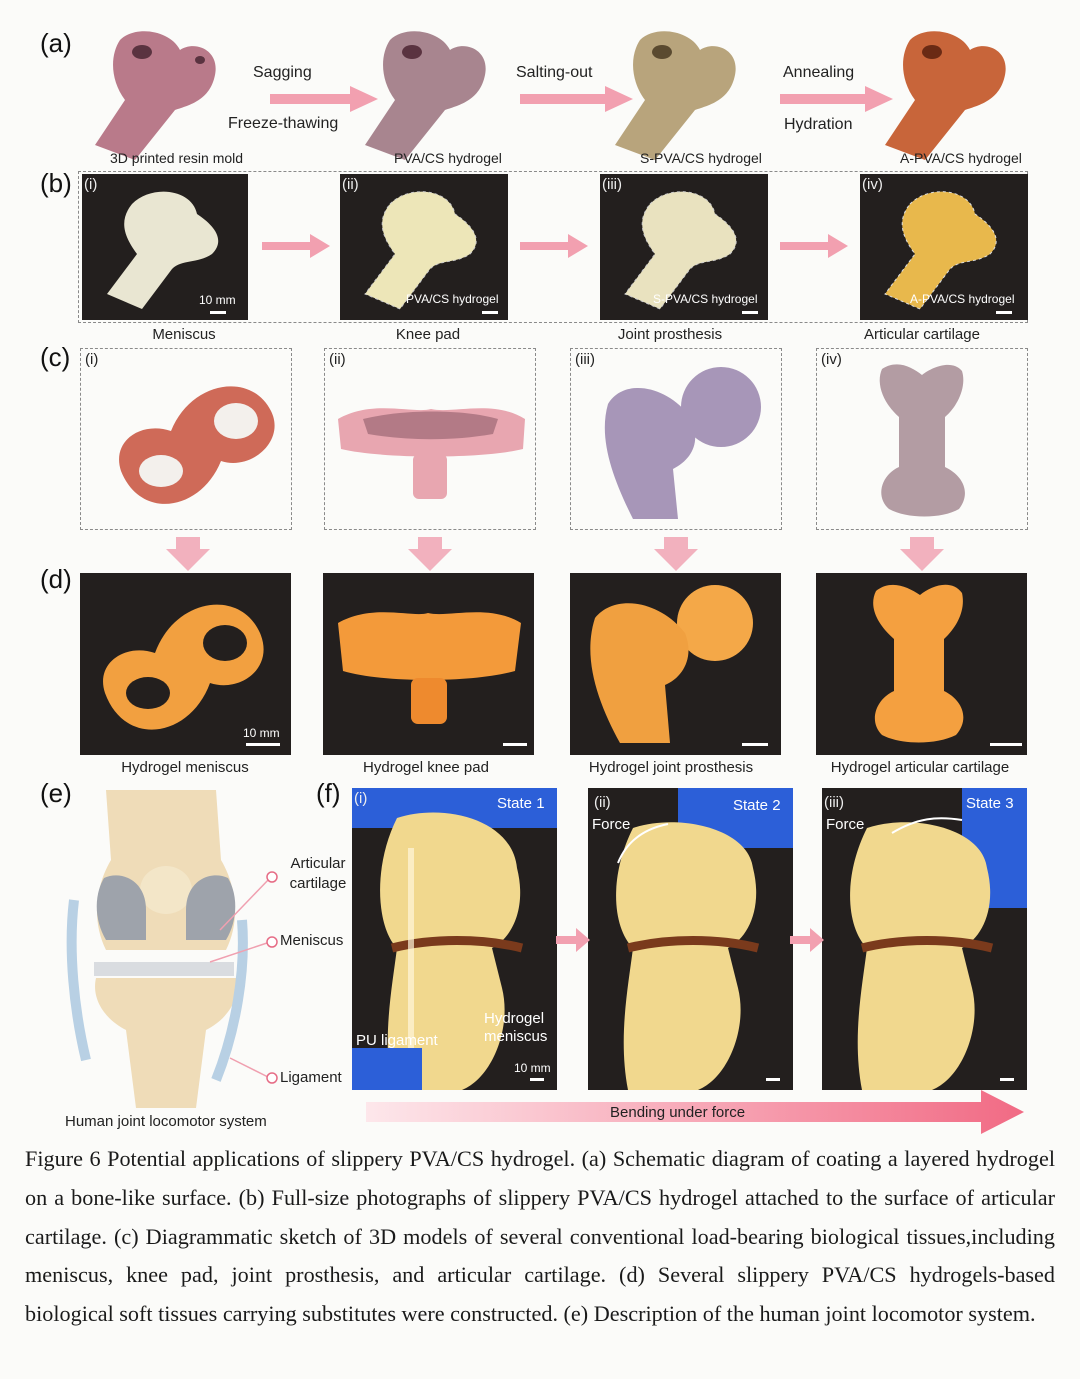  I want to click on b-caption-3: Joint prosthesis, so click(670, 334).